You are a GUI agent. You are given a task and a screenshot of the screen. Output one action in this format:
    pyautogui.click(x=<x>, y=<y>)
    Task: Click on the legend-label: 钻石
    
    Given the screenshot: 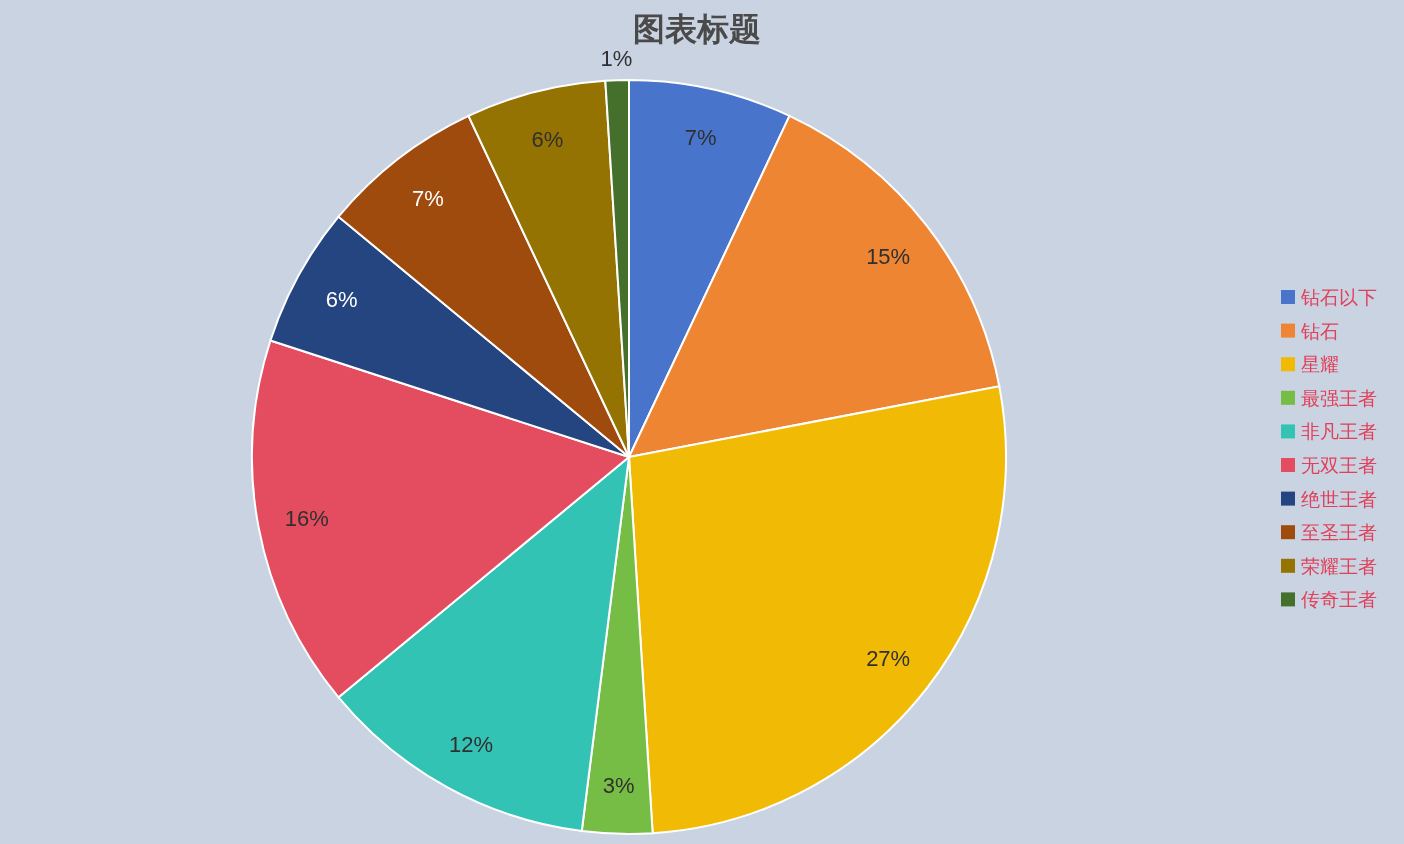 What is the action you would take?
    pyautogui.click(x=1319, y=330)
    